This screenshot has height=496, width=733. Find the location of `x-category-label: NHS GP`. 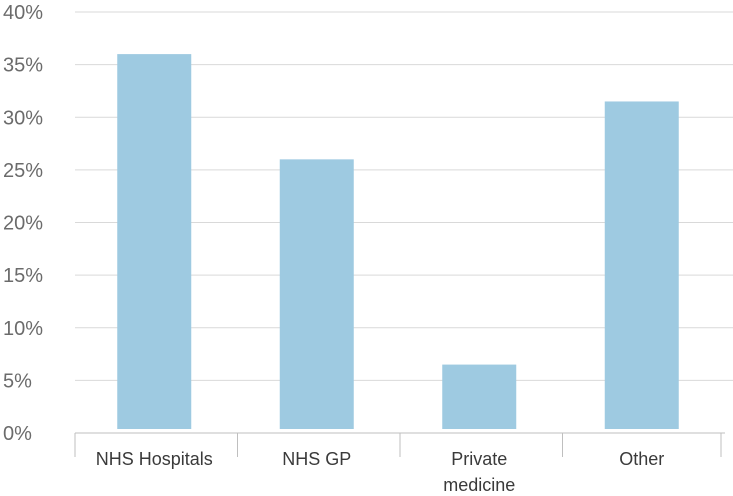

x-category-label: NHS GP is located at coordinates (316, 459).